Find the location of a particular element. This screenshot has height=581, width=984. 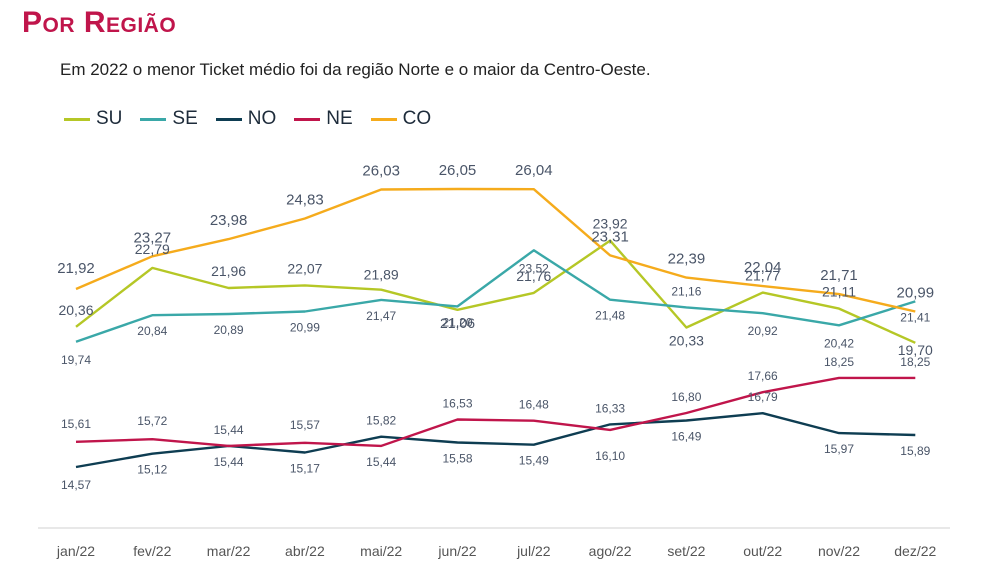

series-line-ne is located at coordinates (495, 412).